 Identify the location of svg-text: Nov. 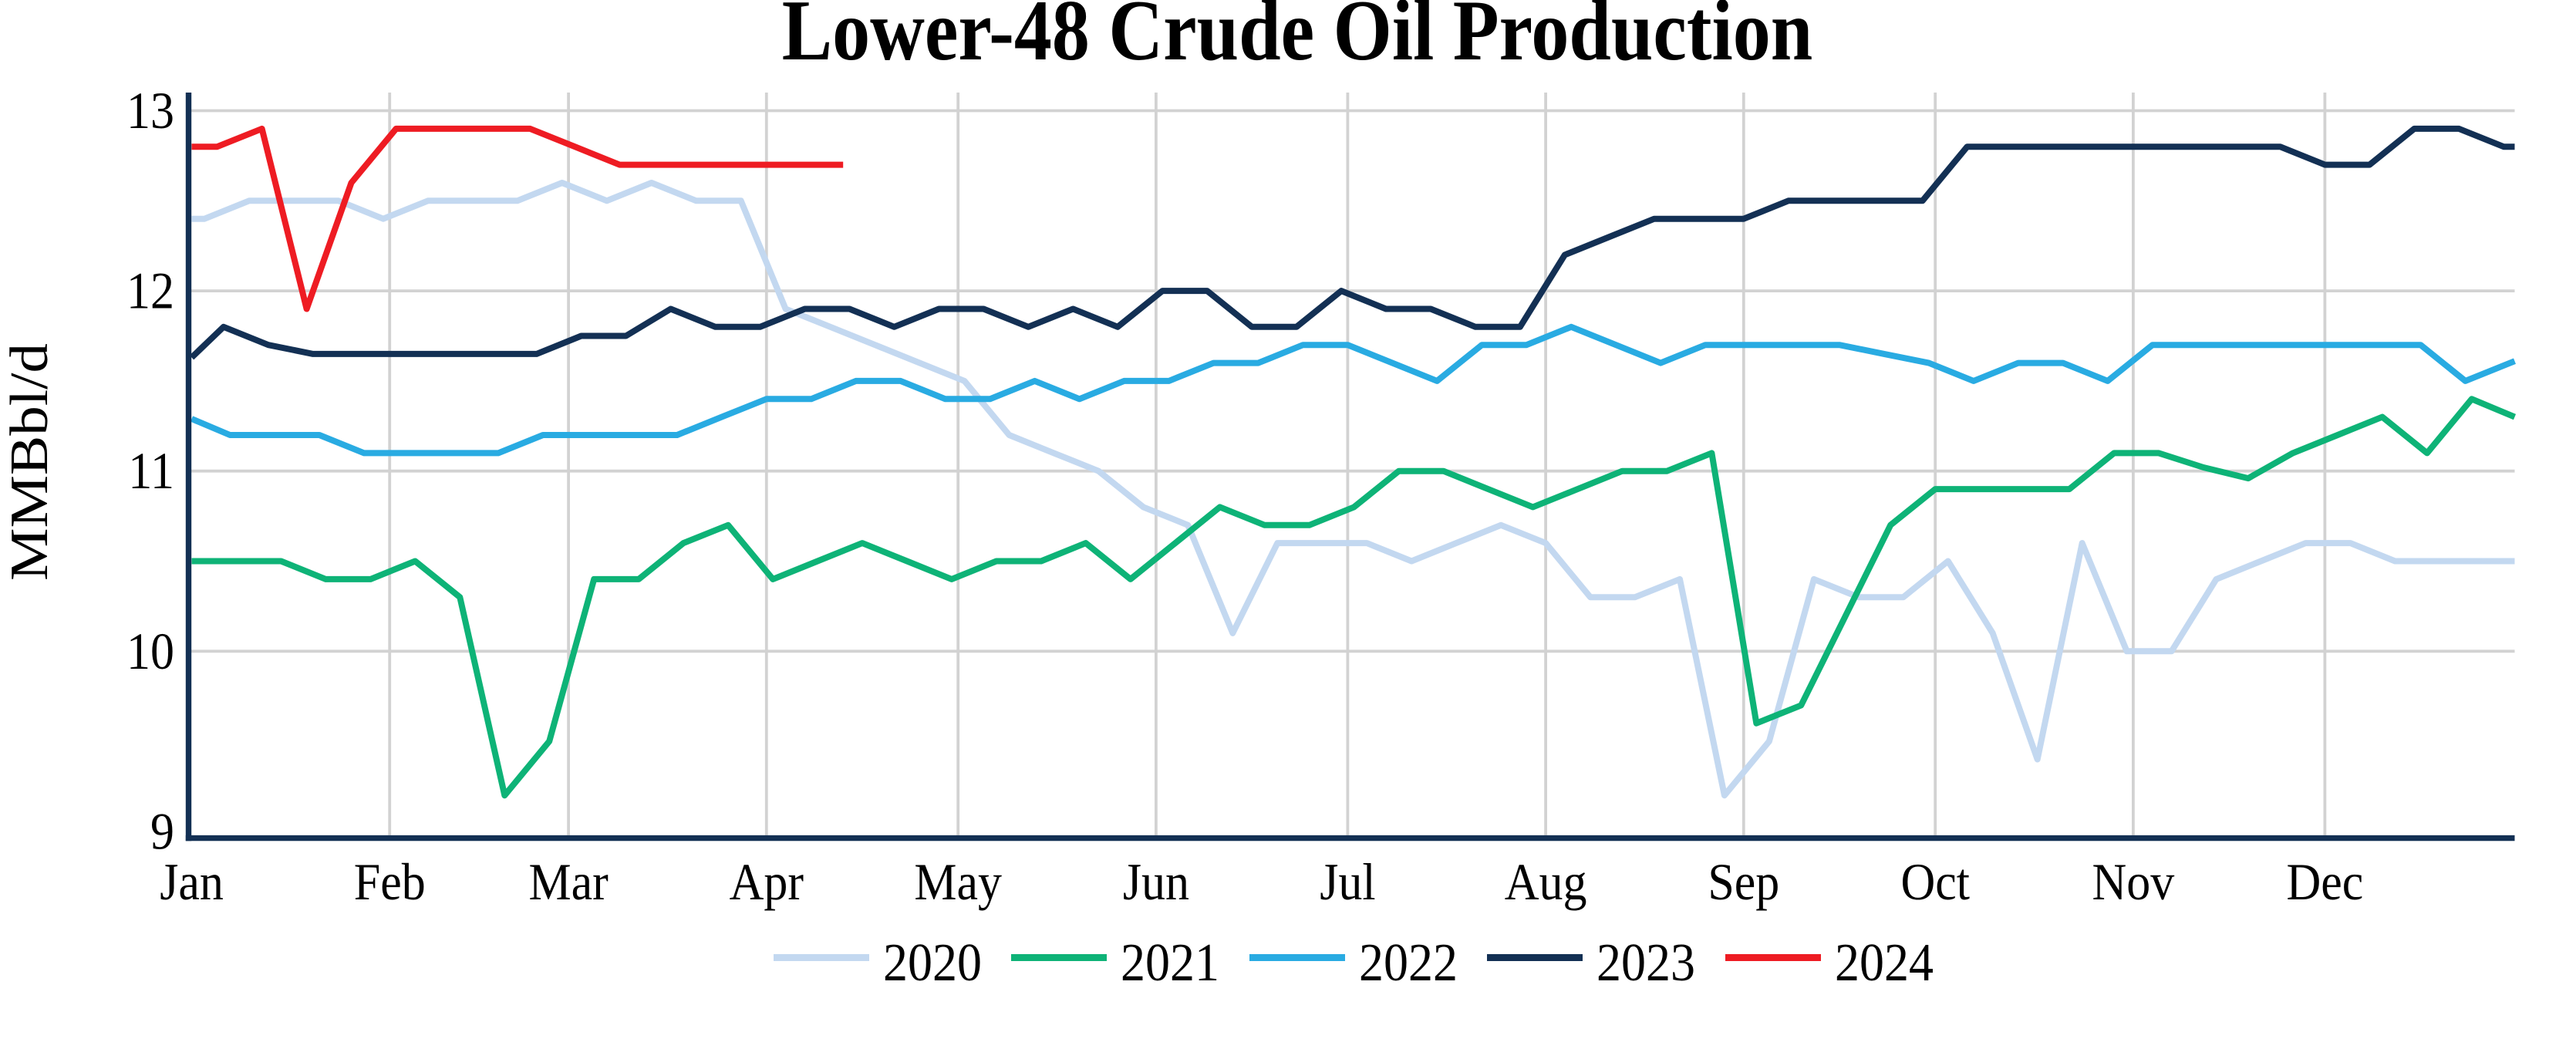
(2133, 882).